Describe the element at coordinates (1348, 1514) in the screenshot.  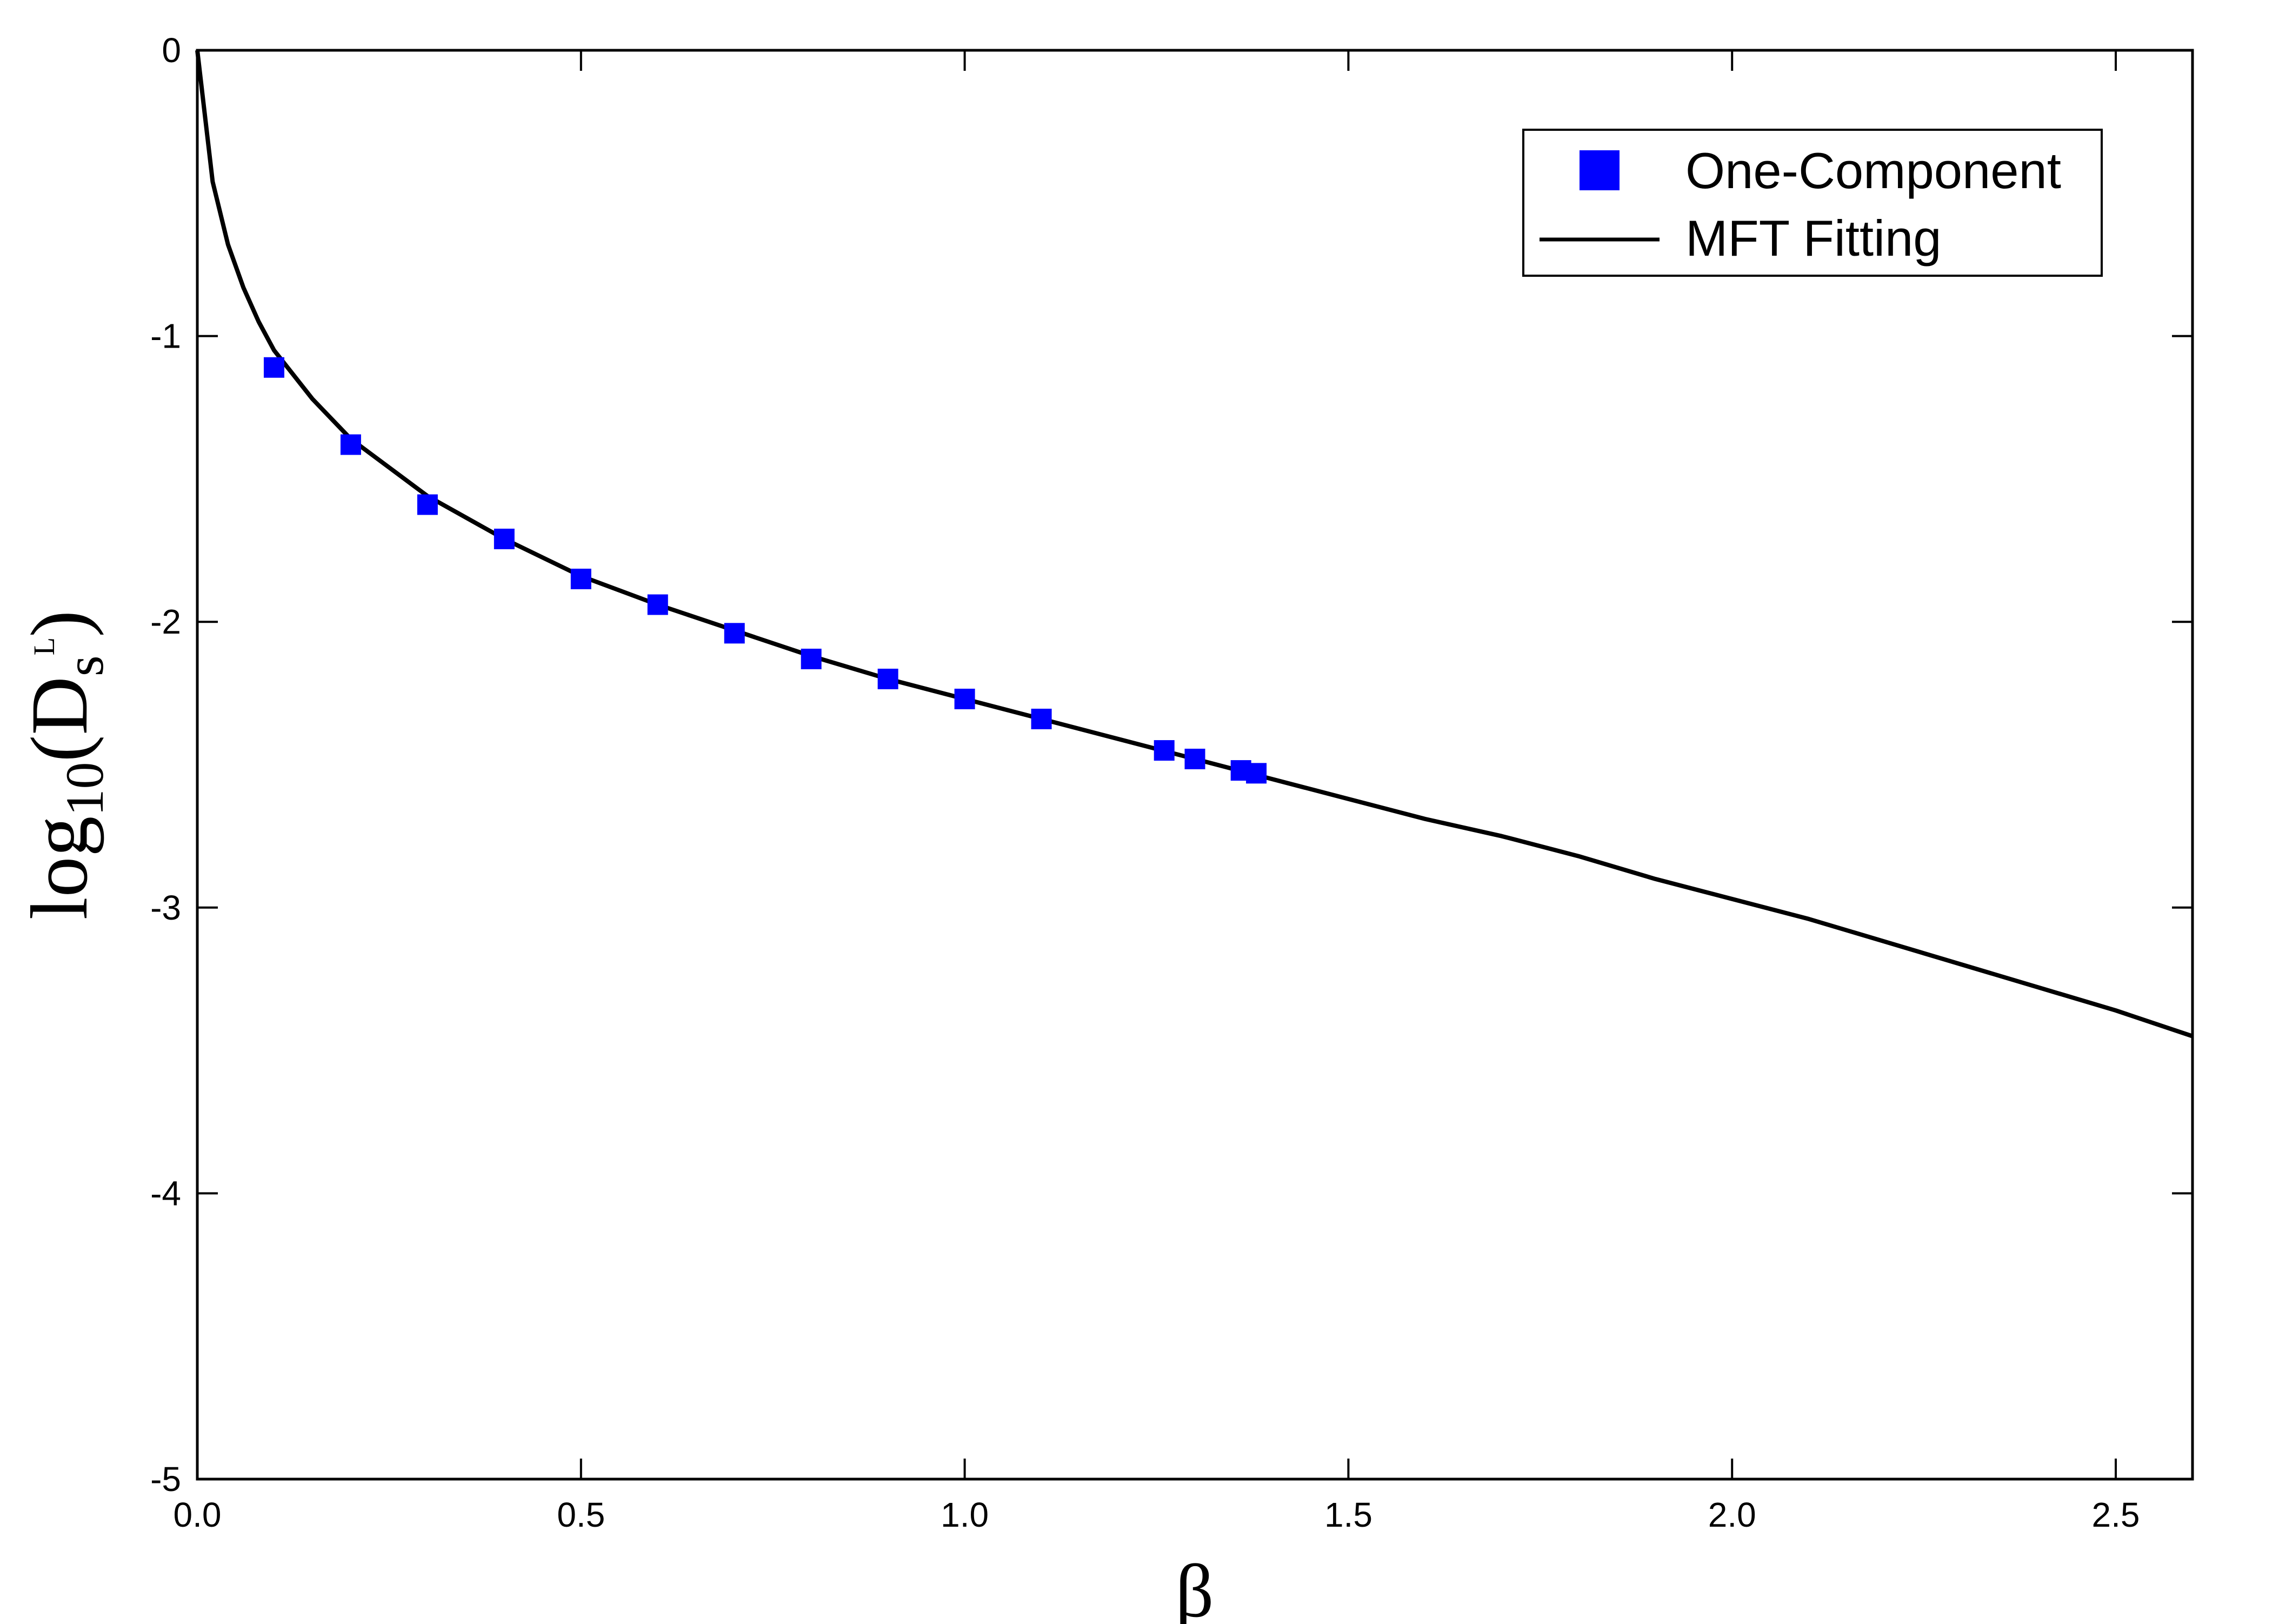
I see `x-tick-label: 1.5` at that location.